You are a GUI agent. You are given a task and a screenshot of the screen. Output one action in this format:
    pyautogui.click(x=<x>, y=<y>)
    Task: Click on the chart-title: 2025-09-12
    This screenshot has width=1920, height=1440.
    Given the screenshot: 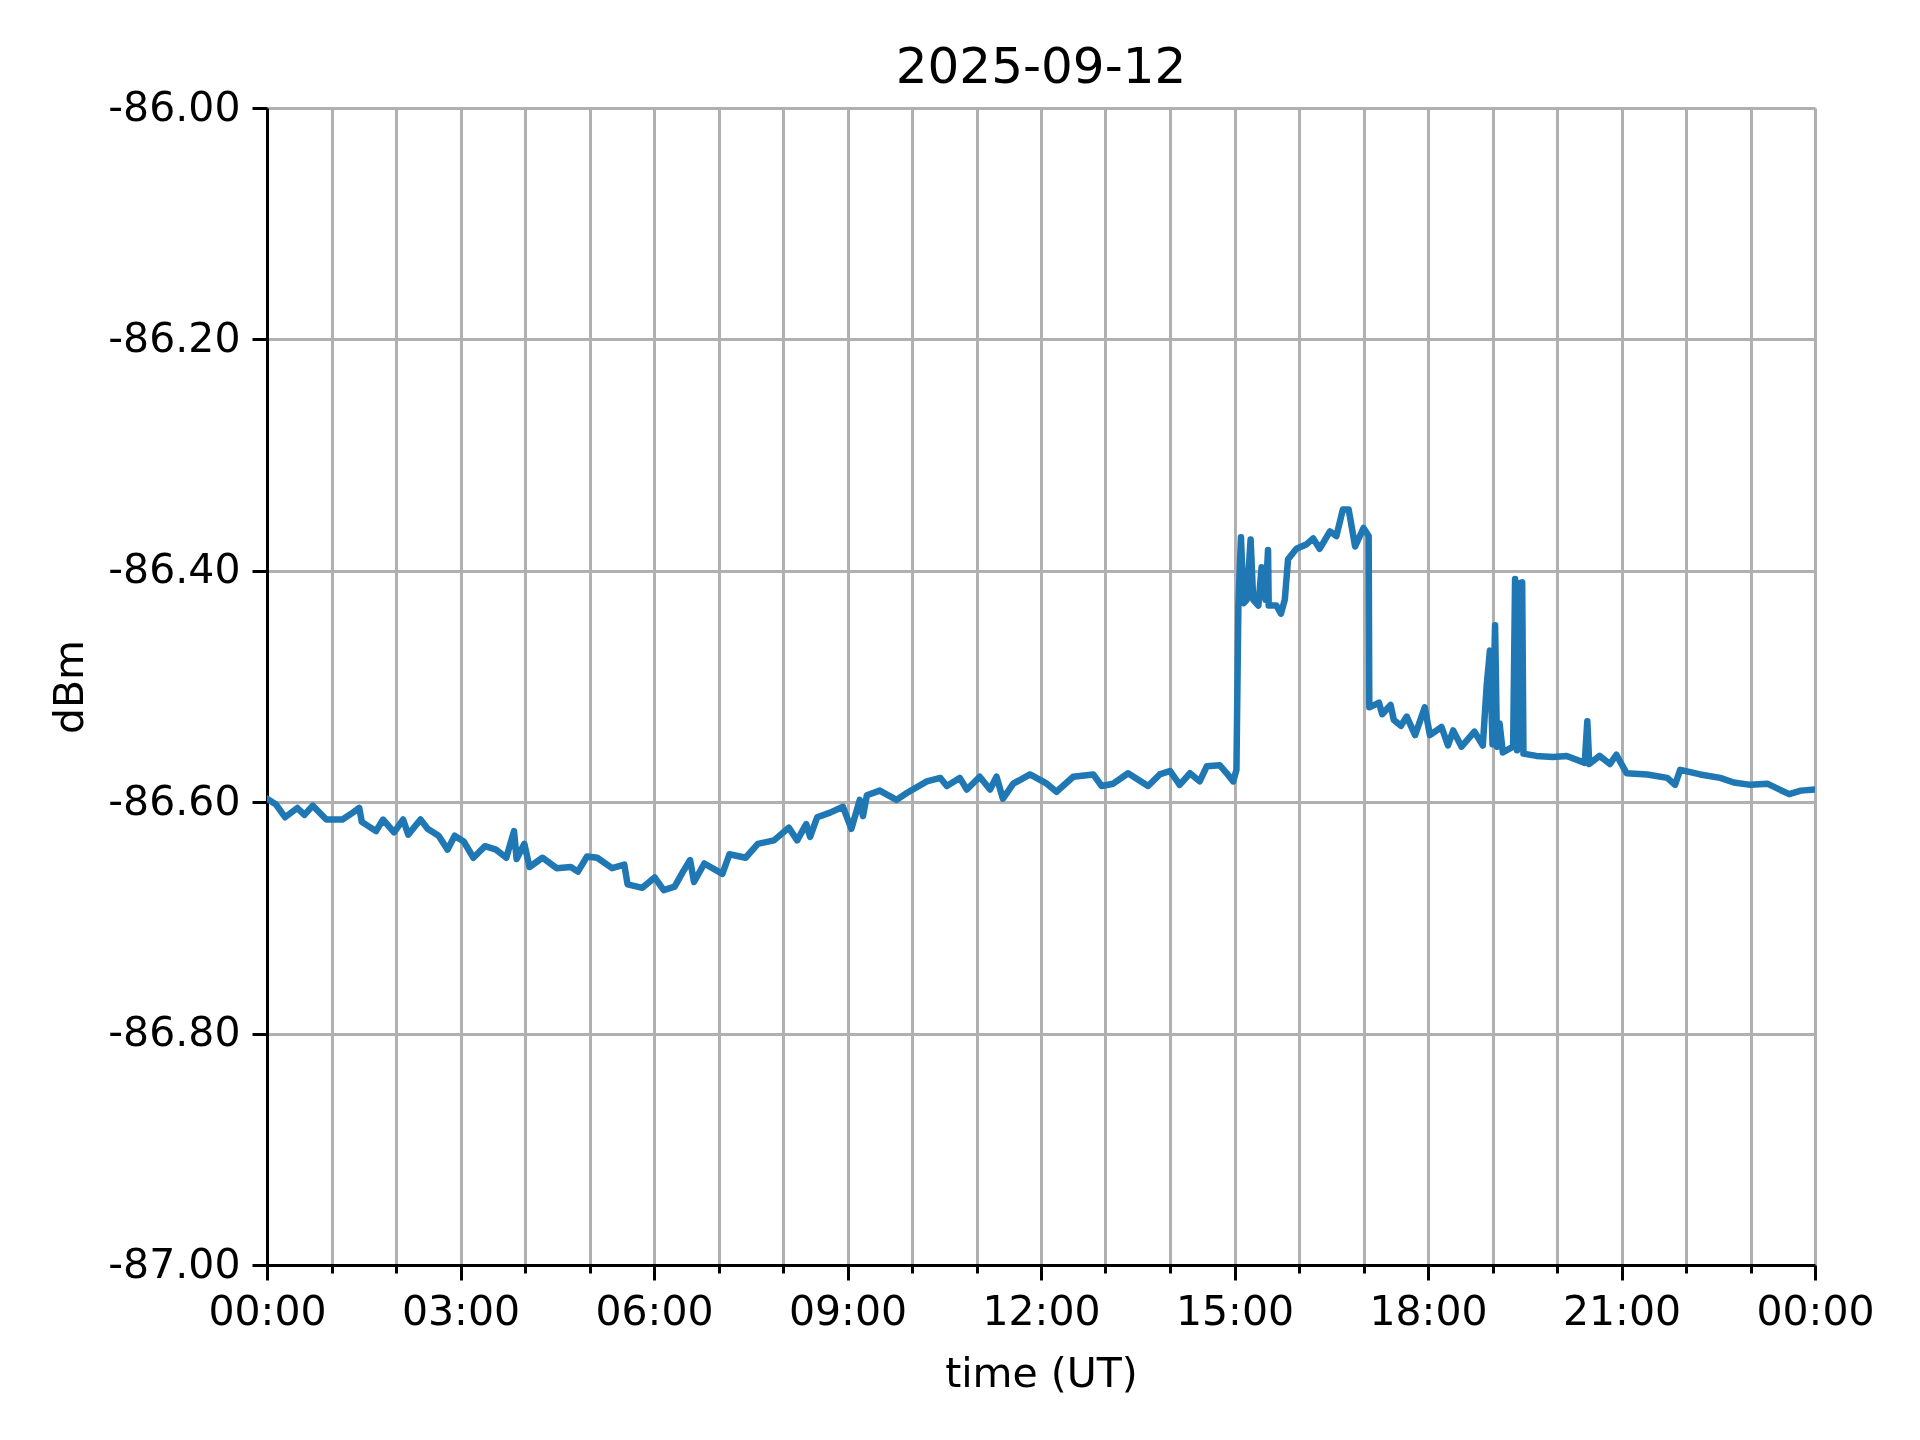 What is the action you would take?
    pyautogui.click(x=1041, y=66)
    